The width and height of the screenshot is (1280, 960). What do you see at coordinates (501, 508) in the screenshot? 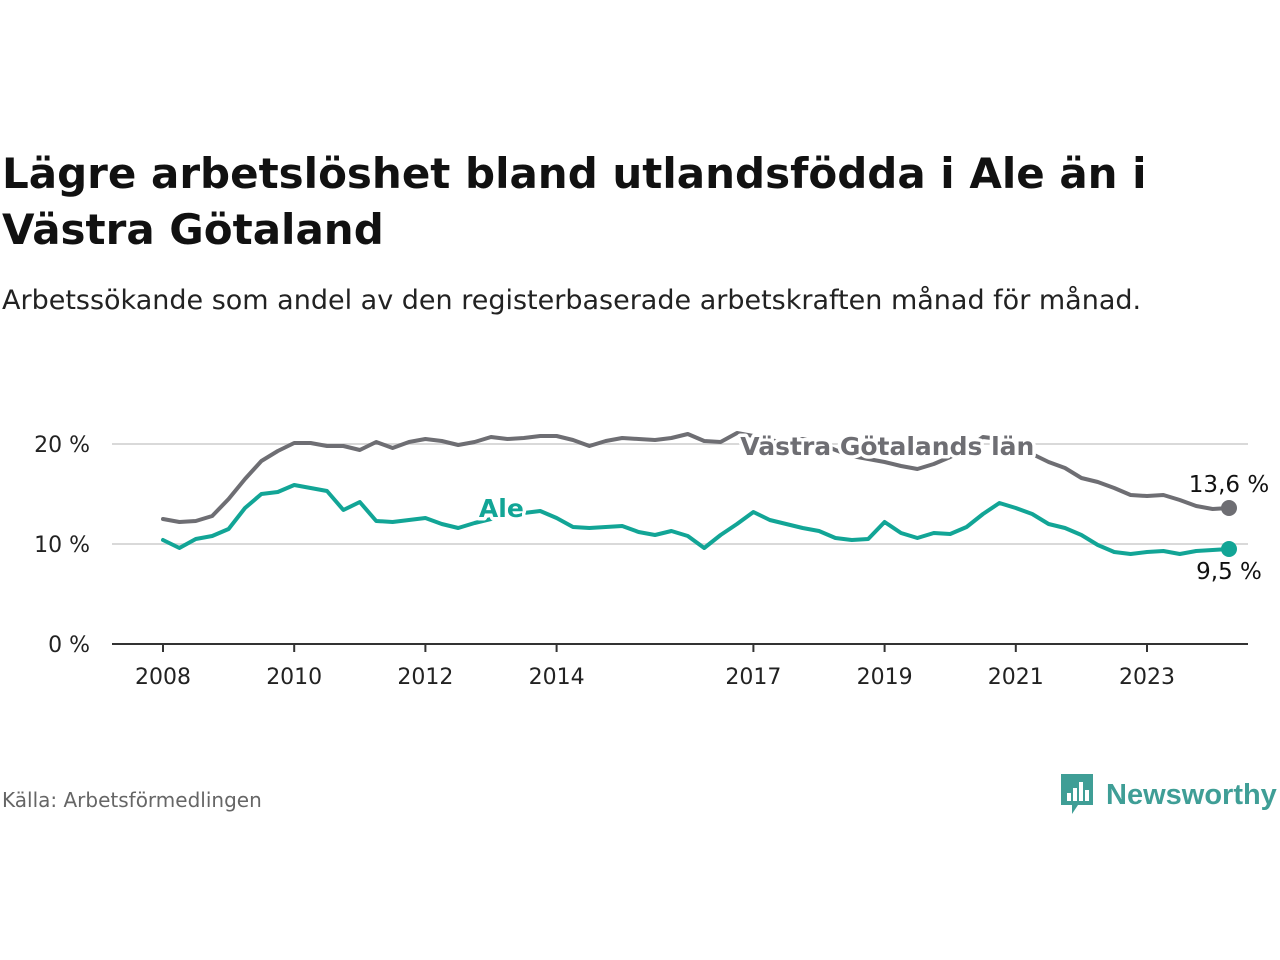
I see `series-label-ale: Ale` at bounding box center [501, 508].